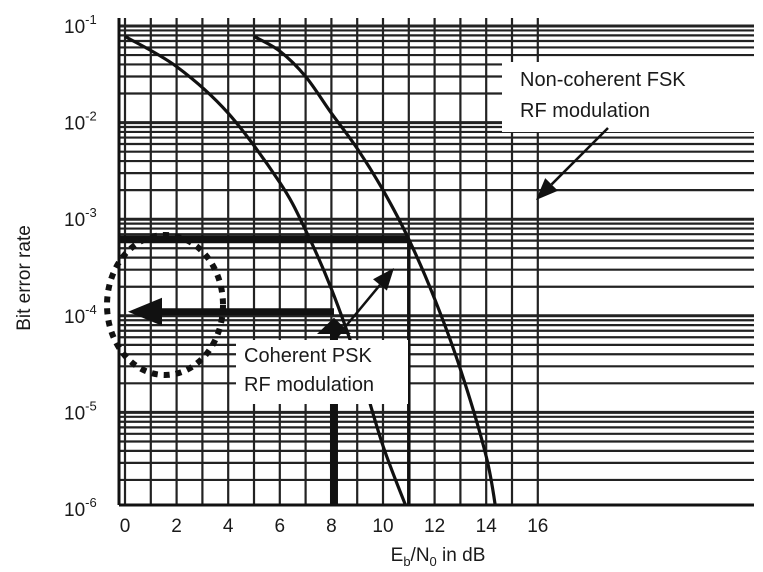 Image resolution: width=763 pixels, height=572 pixels. I want to click on y-tick-label: 10⁻⁶, so click(80, 508).